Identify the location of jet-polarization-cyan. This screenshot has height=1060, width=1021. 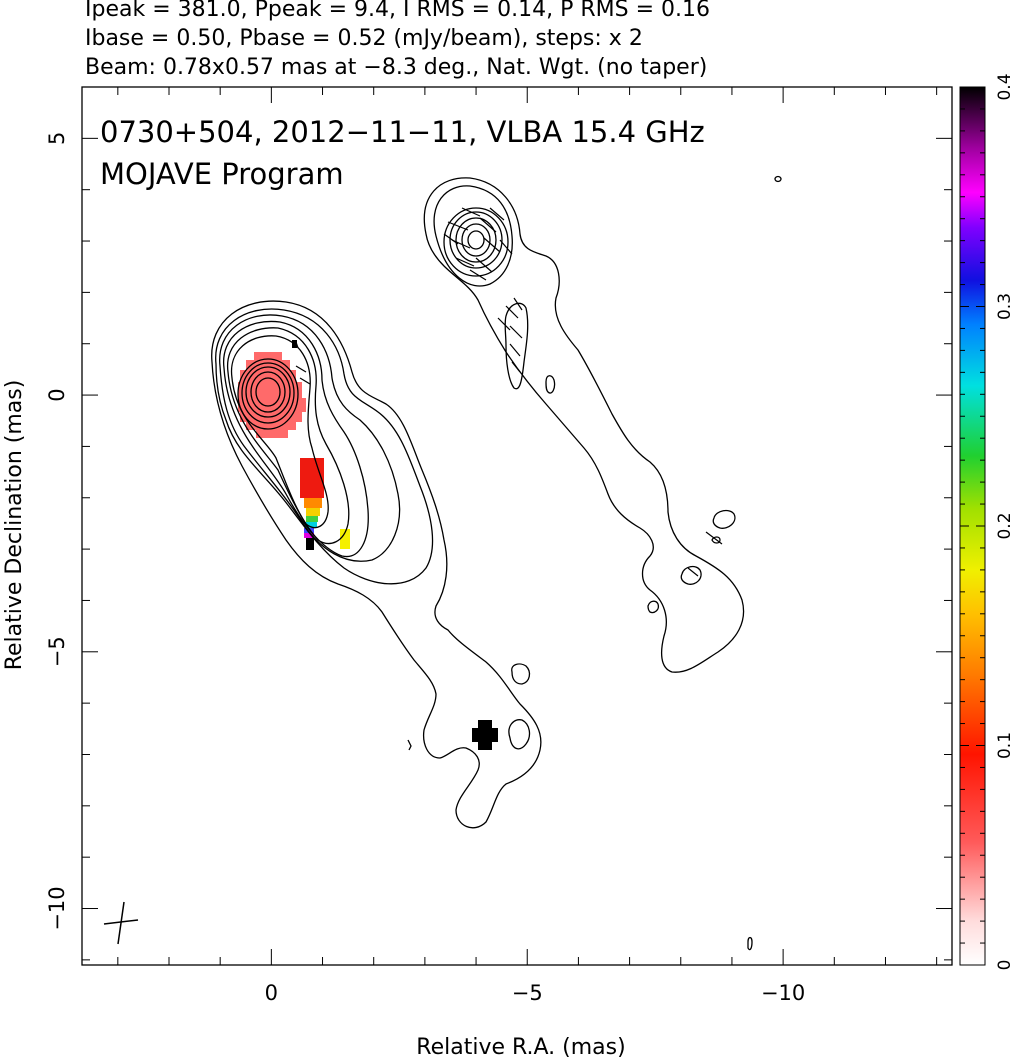
(311, 525).